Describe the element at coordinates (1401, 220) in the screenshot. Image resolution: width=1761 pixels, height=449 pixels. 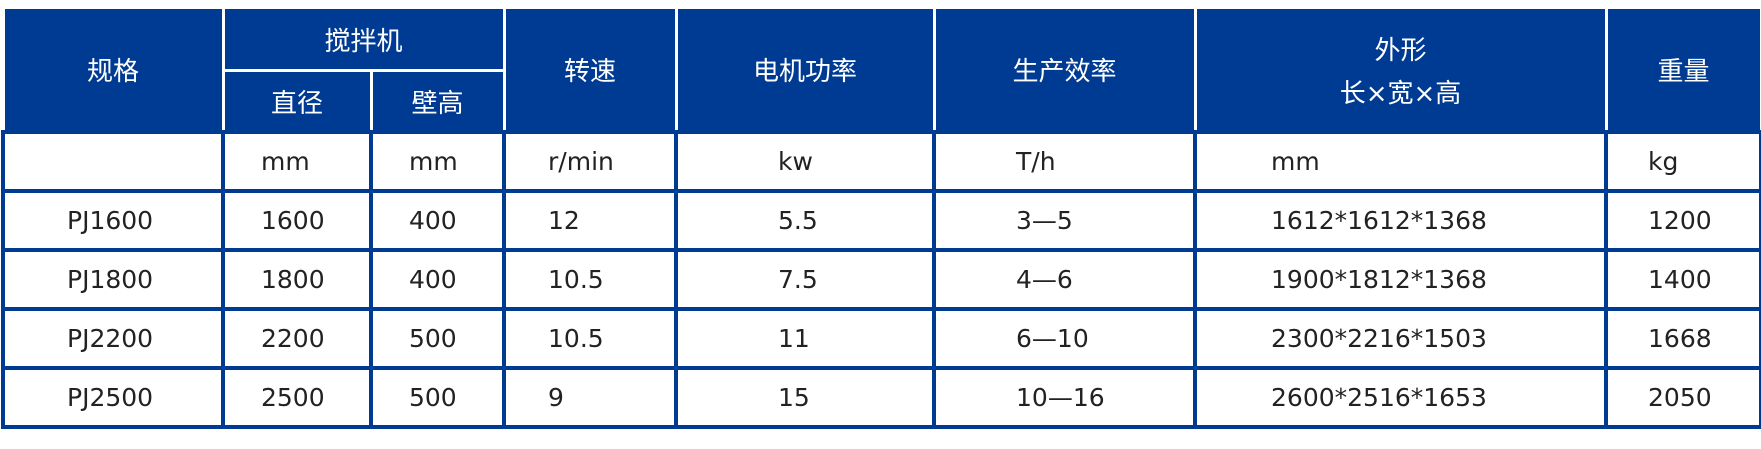
I see `cell-dimensions: 1612*1612*1368` at that location.